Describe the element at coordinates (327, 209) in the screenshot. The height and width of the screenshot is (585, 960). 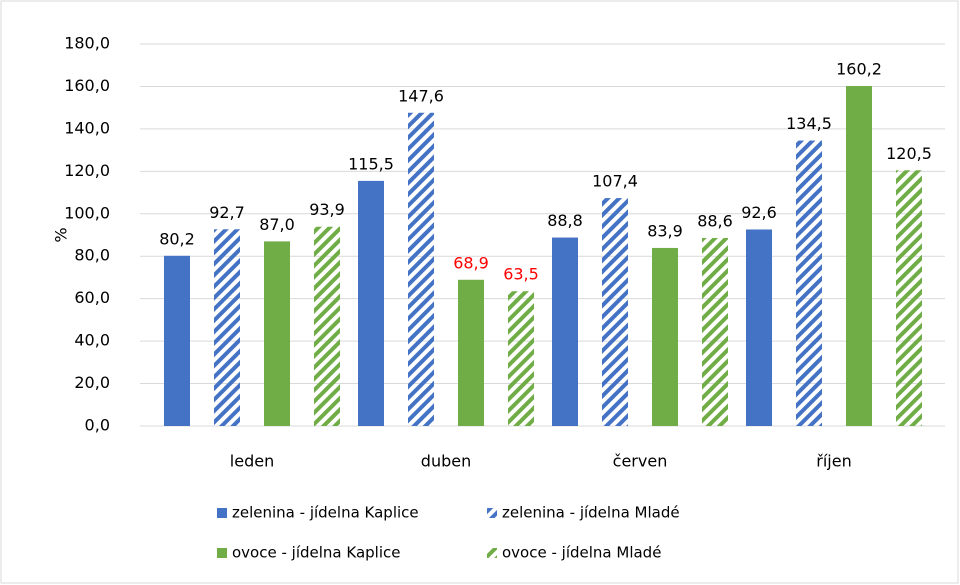
I see `value-label: 93,9` at that location.